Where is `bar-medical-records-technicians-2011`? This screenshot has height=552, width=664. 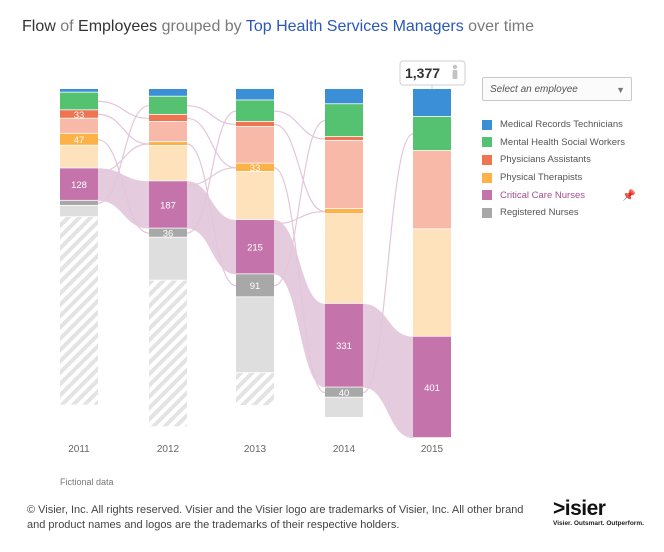 bar-medical-records-technicians-2011 is located at coordinates (79, 90).